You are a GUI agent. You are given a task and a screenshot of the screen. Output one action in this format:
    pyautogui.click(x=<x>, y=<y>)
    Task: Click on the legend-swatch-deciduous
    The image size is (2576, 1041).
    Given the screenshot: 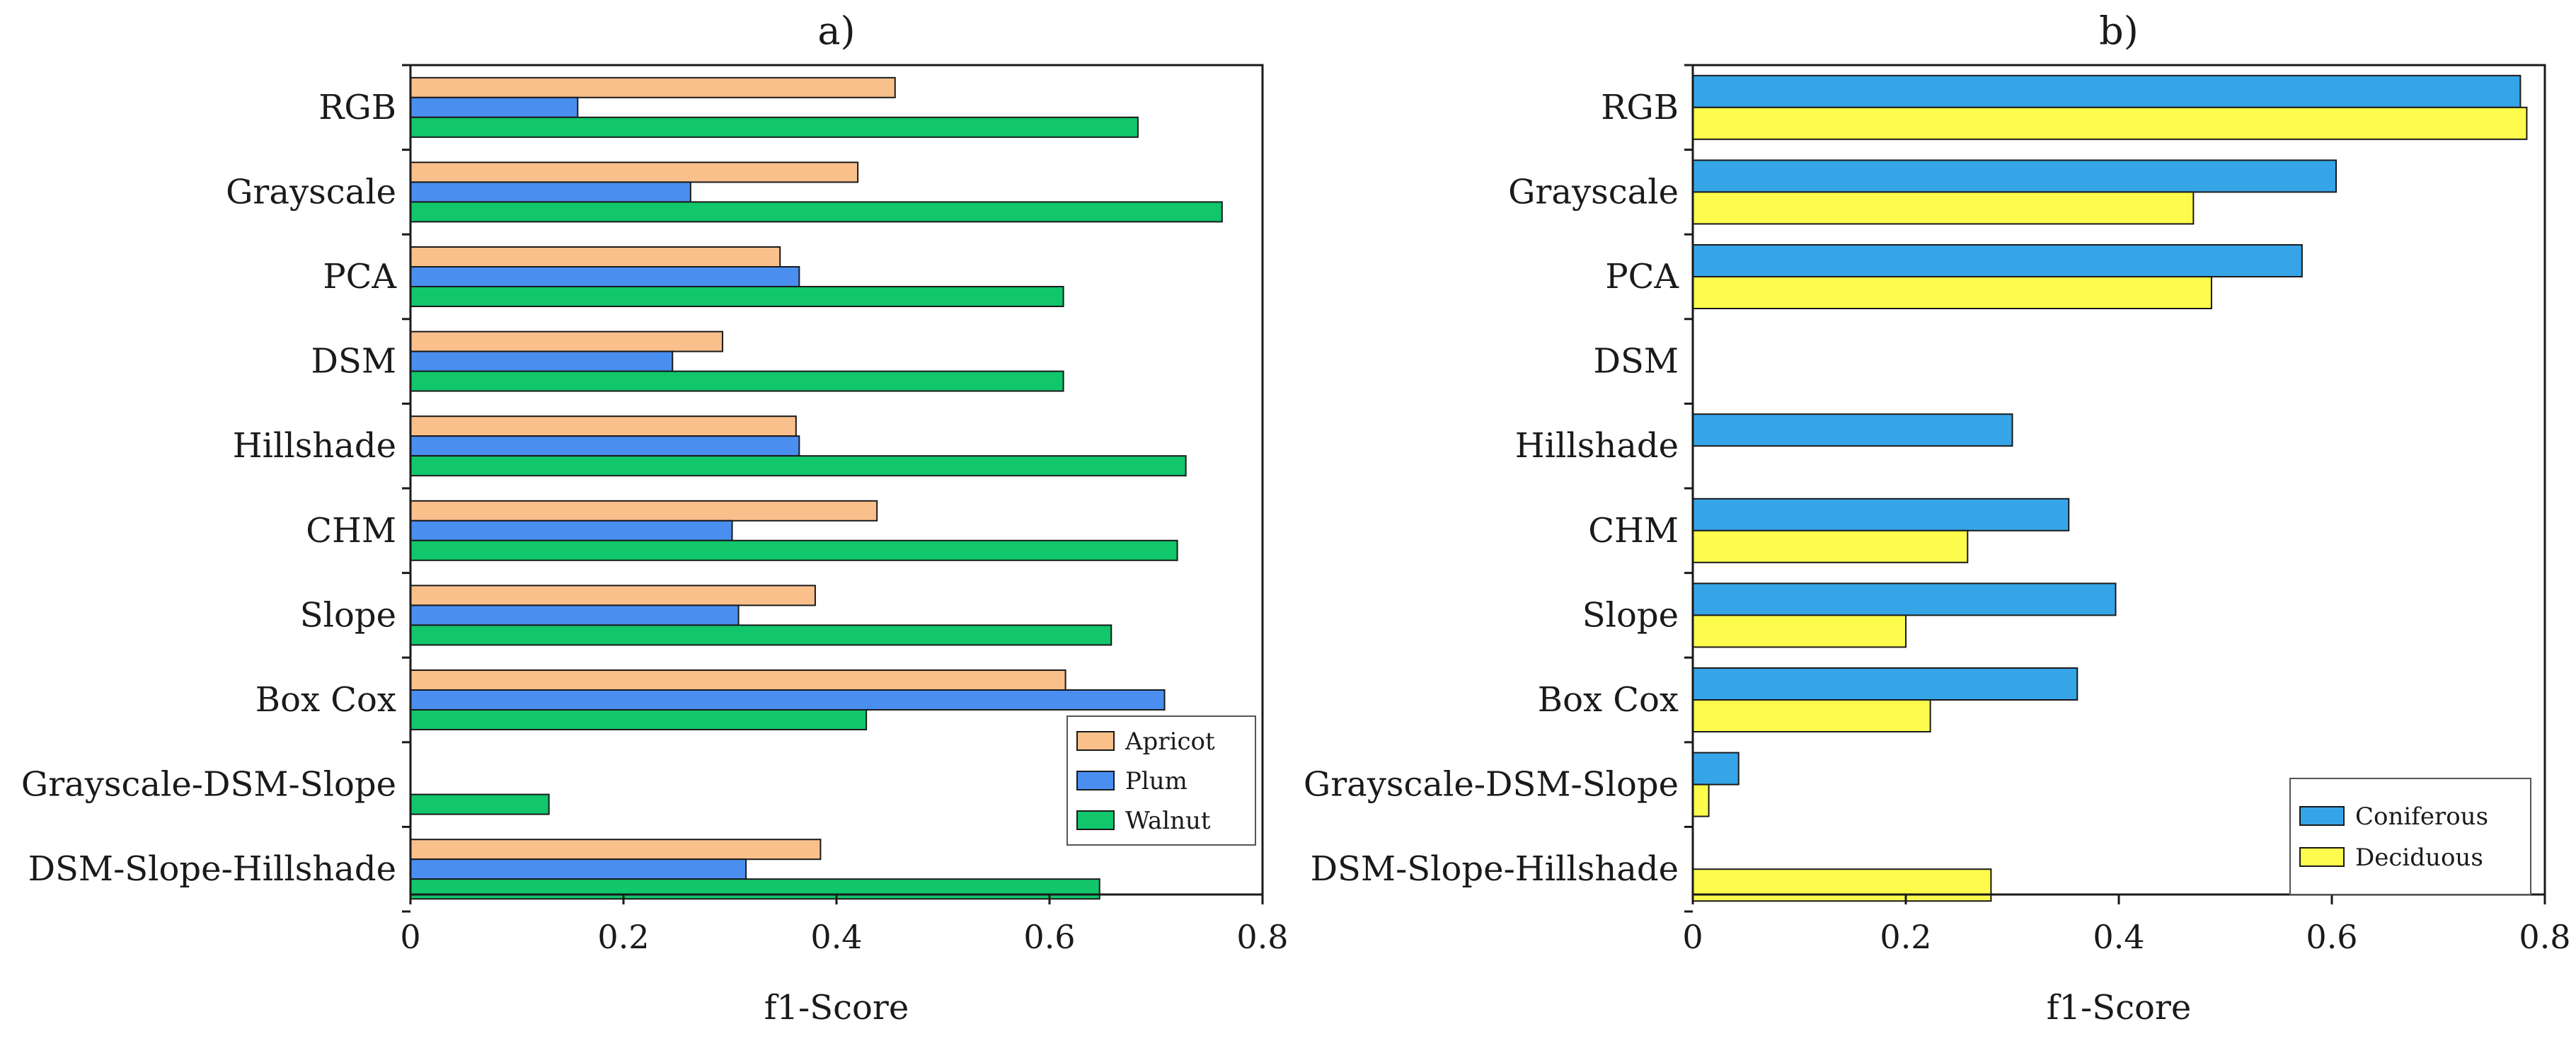 What is the action you would take?
    pyautogui.click(x=2322, y=857)
    